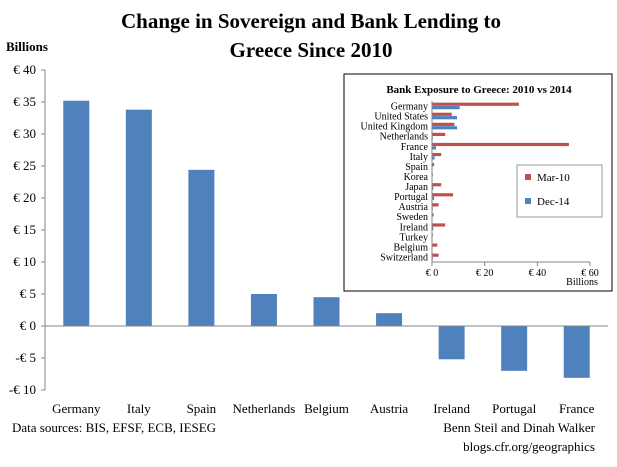 The image size is (617, 467). Describe the element at coordinates (432, 273) in the screenshot. I see `inset-x-tick-label: € 0` at that location.